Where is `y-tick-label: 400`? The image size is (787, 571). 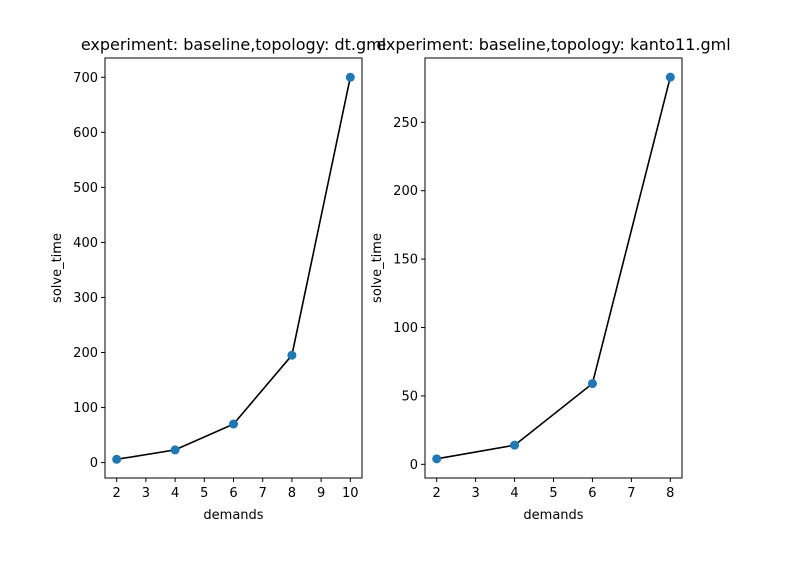
y-tick-label: 400 is located at coordinates (85, 243).